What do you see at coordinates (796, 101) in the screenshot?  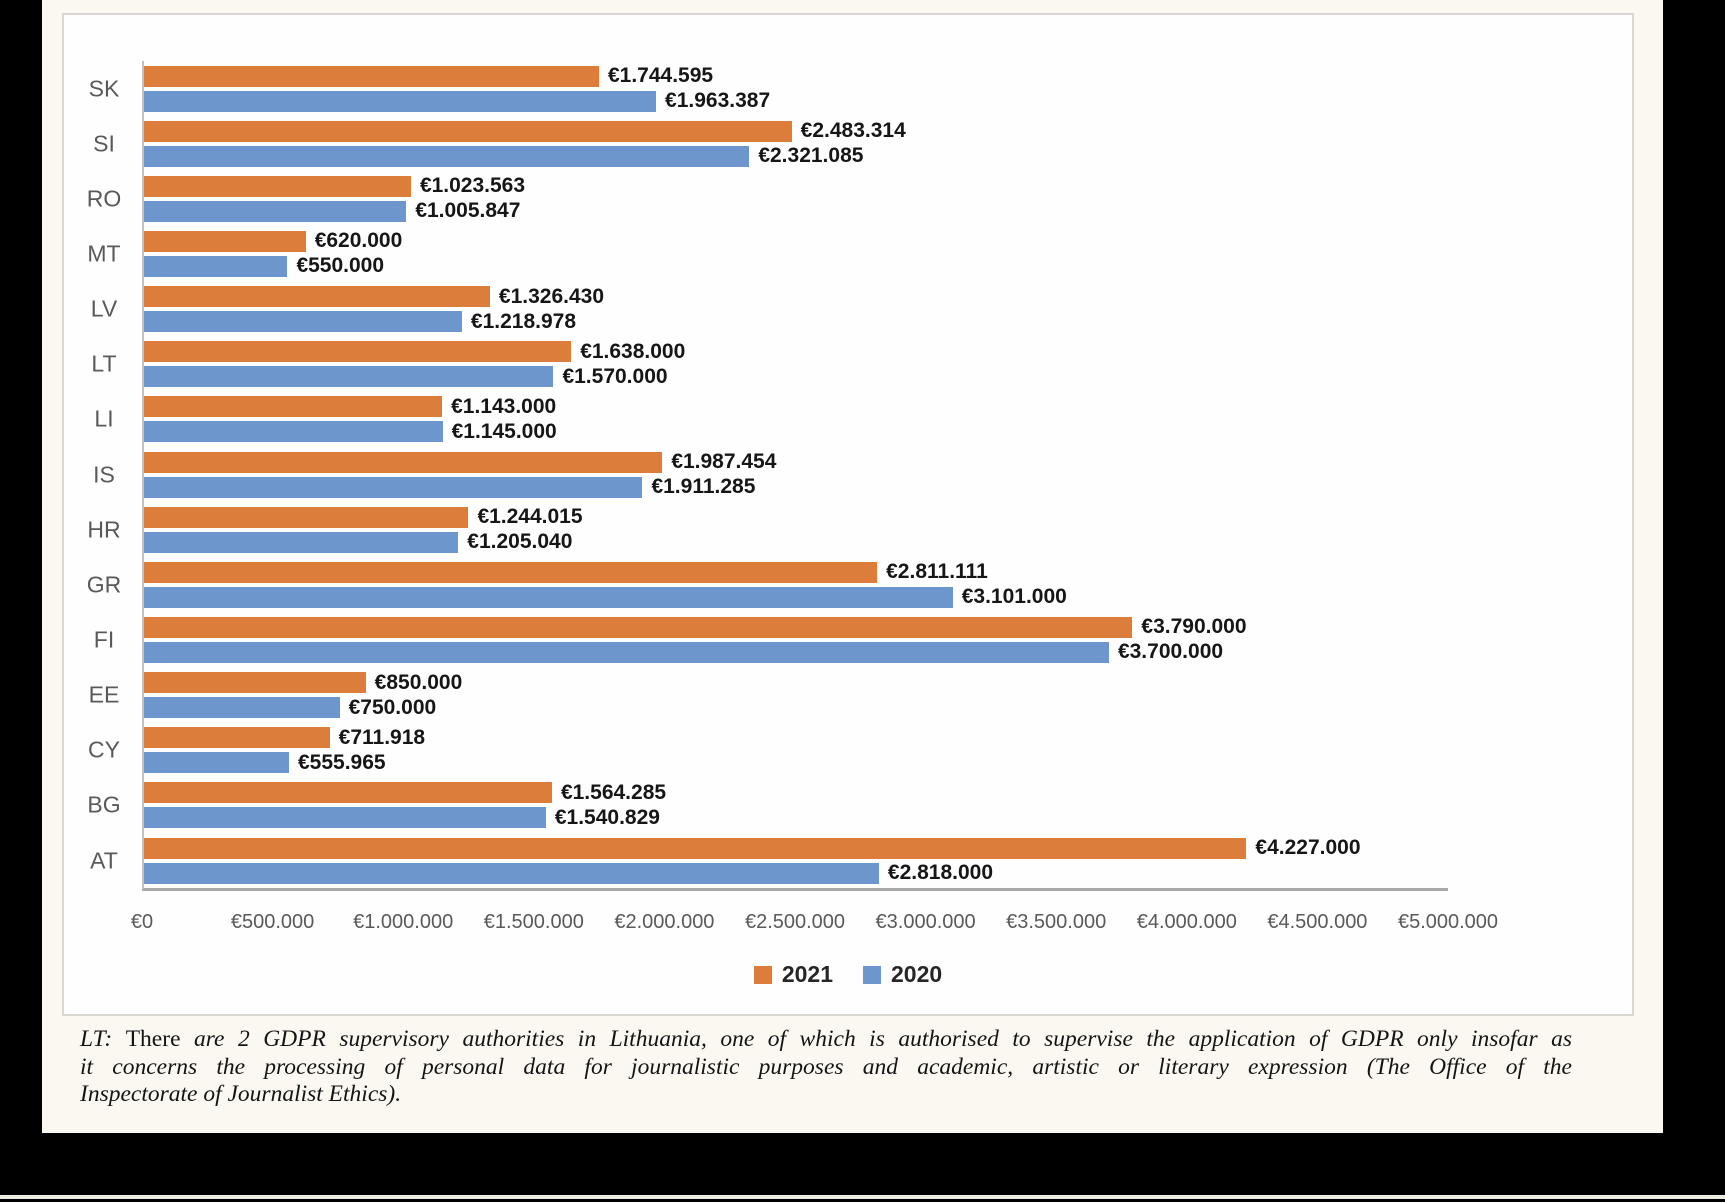 I see `bar-row-2020-sk: €1.963.387` at bounding box center [796, 101].